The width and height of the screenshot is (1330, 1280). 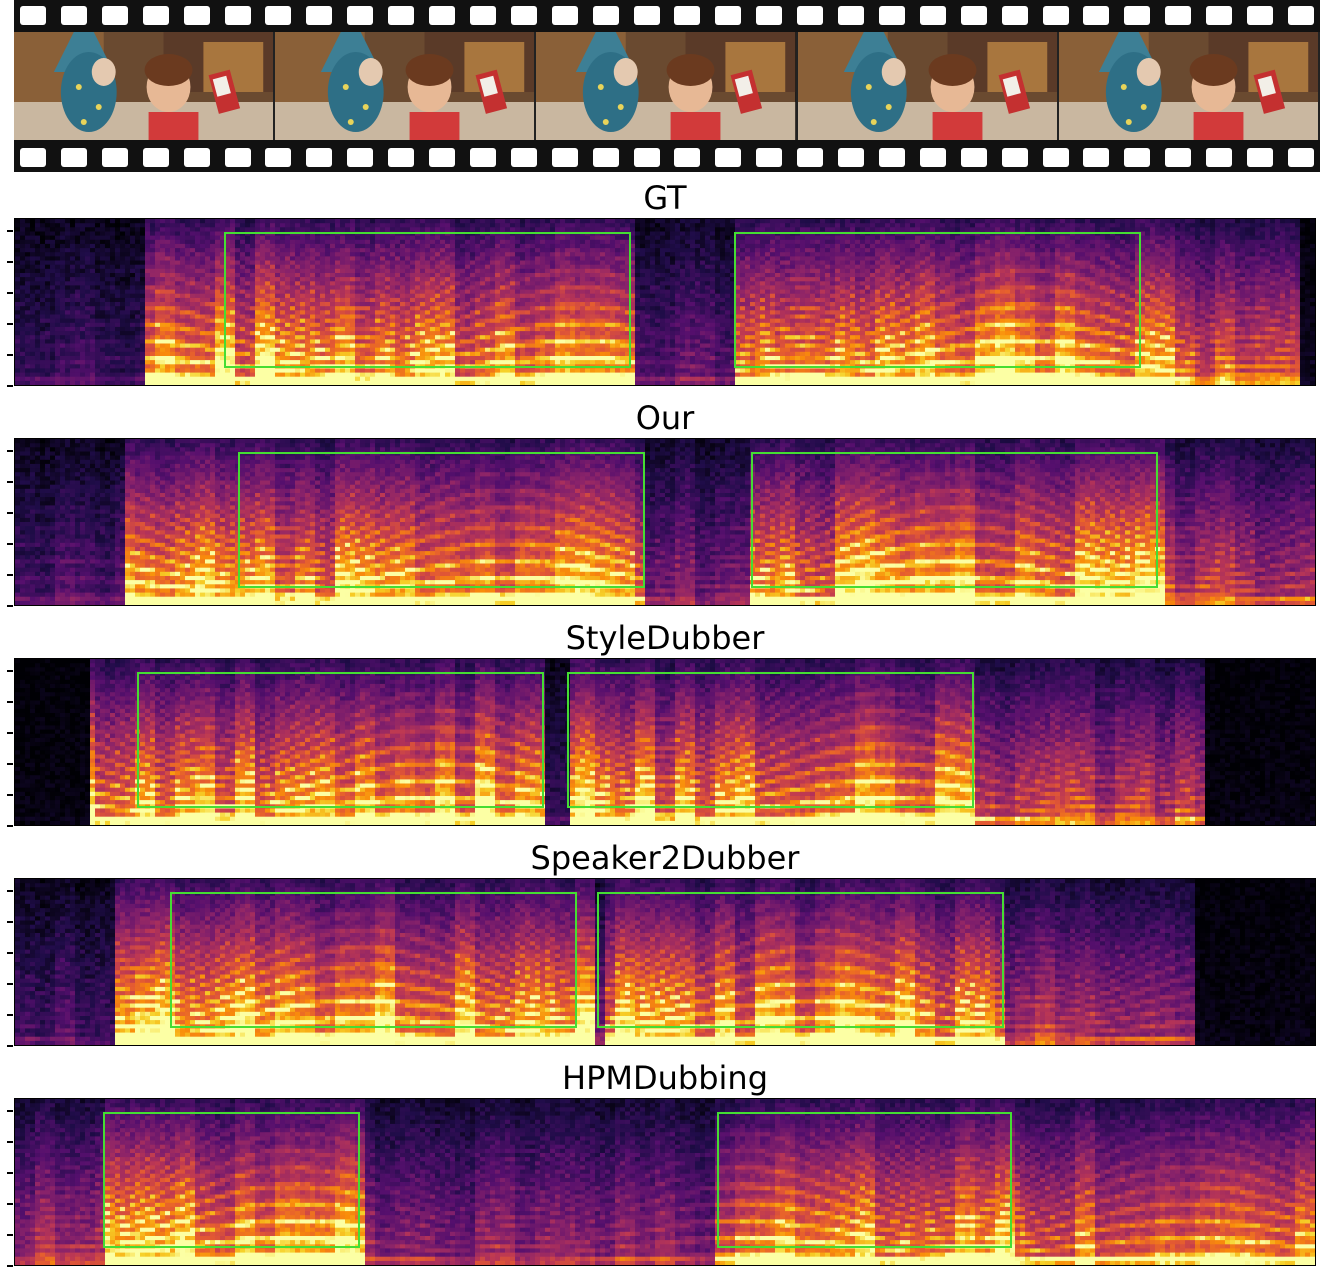 I want to click on panel-title-speaker2dubber: Speaker2Dubber, so click(x=665, y=858).